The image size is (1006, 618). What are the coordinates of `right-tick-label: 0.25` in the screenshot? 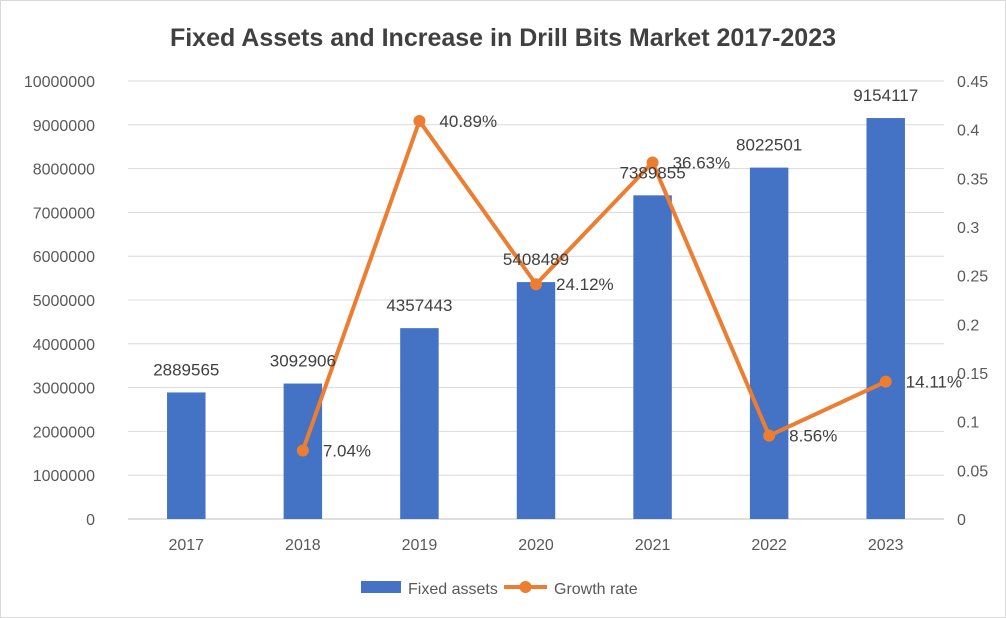 It's located at (972, 277).